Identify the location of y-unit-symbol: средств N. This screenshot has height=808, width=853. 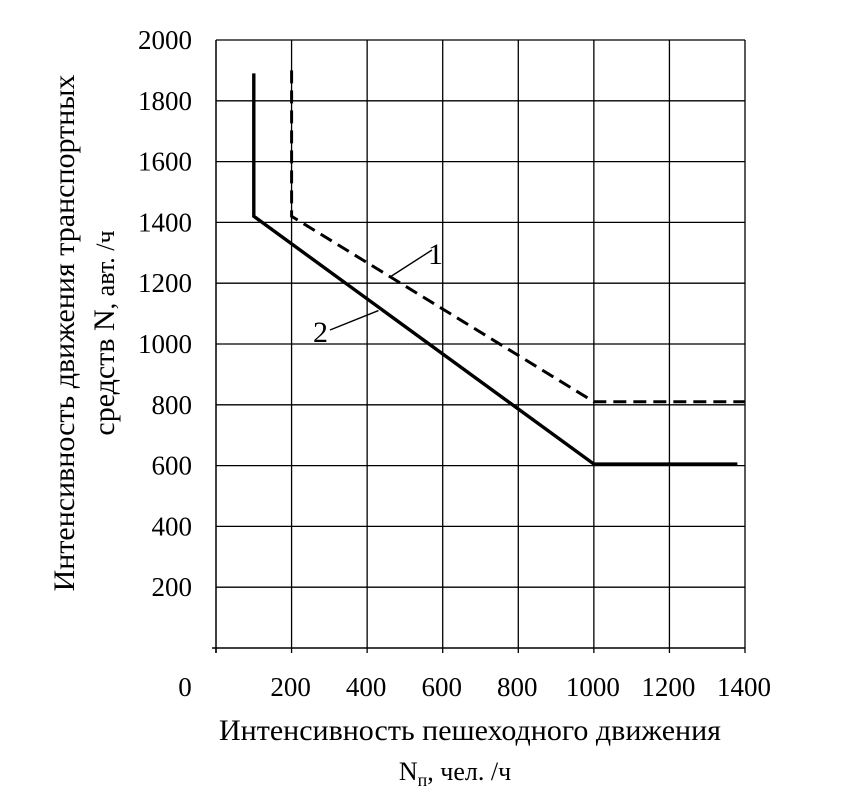
(104, 372).